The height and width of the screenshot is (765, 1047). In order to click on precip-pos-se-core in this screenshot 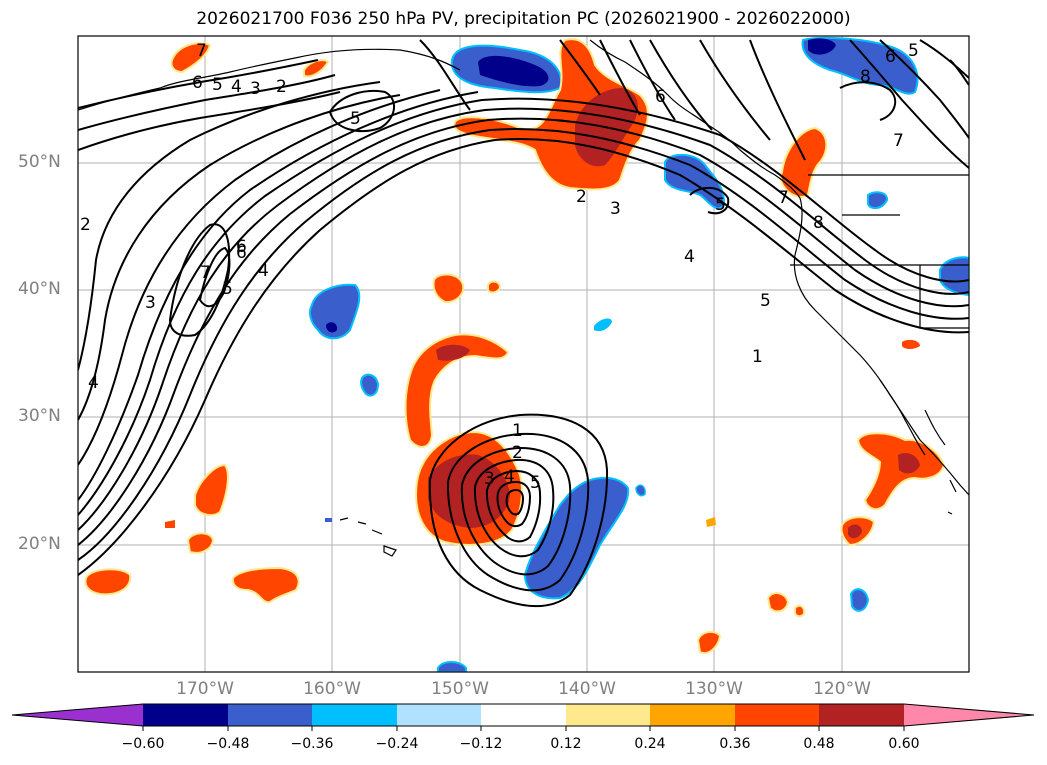, I will do `click(909, 463)`.